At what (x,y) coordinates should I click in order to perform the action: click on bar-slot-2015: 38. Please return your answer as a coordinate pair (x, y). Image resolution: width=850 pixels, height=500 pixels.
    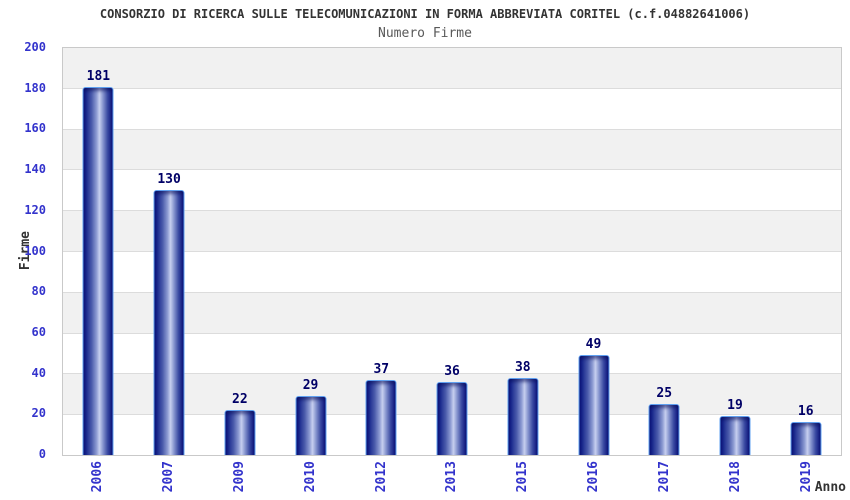
    Looking at the image, I should click on (522, 251).